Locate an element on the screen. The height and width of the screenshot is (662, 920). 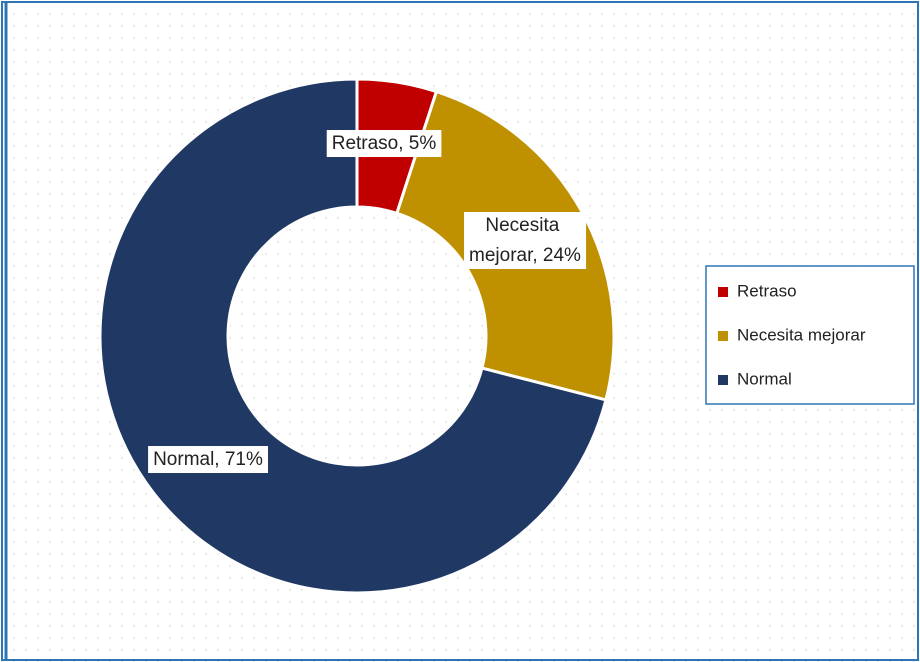
data-label: Normal, 71% is located at coordinates (208, 459).